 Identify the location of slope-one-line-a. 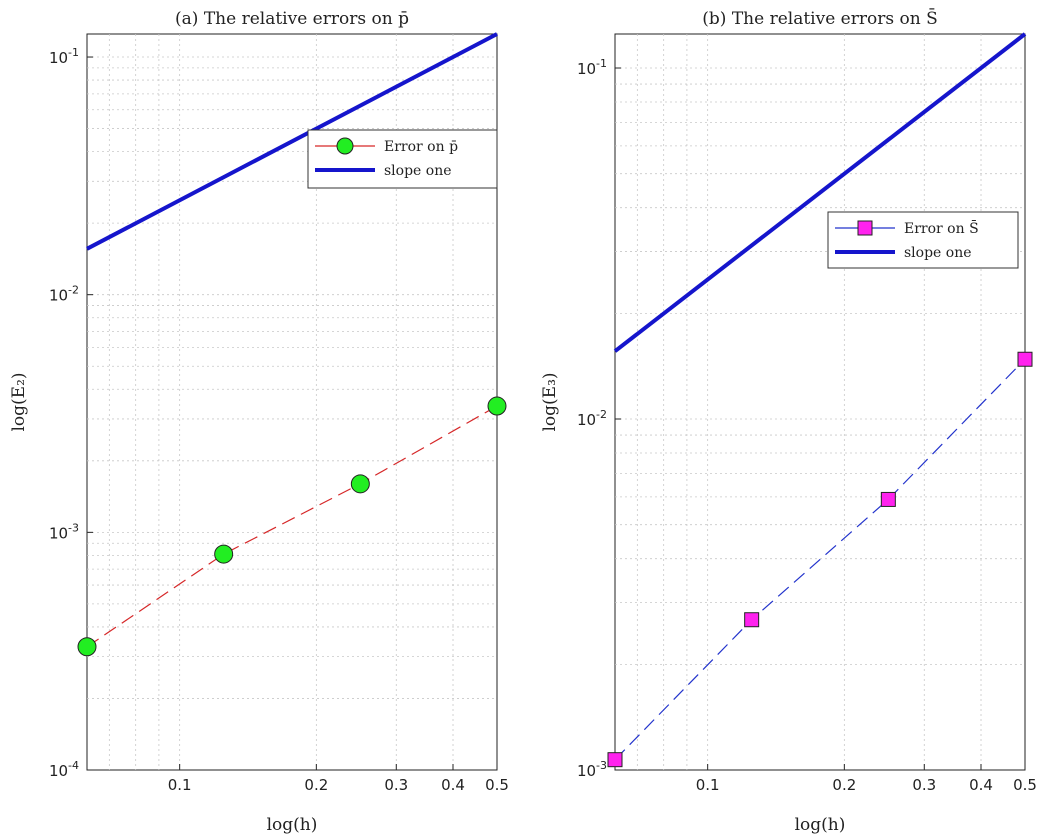
(292, 141).